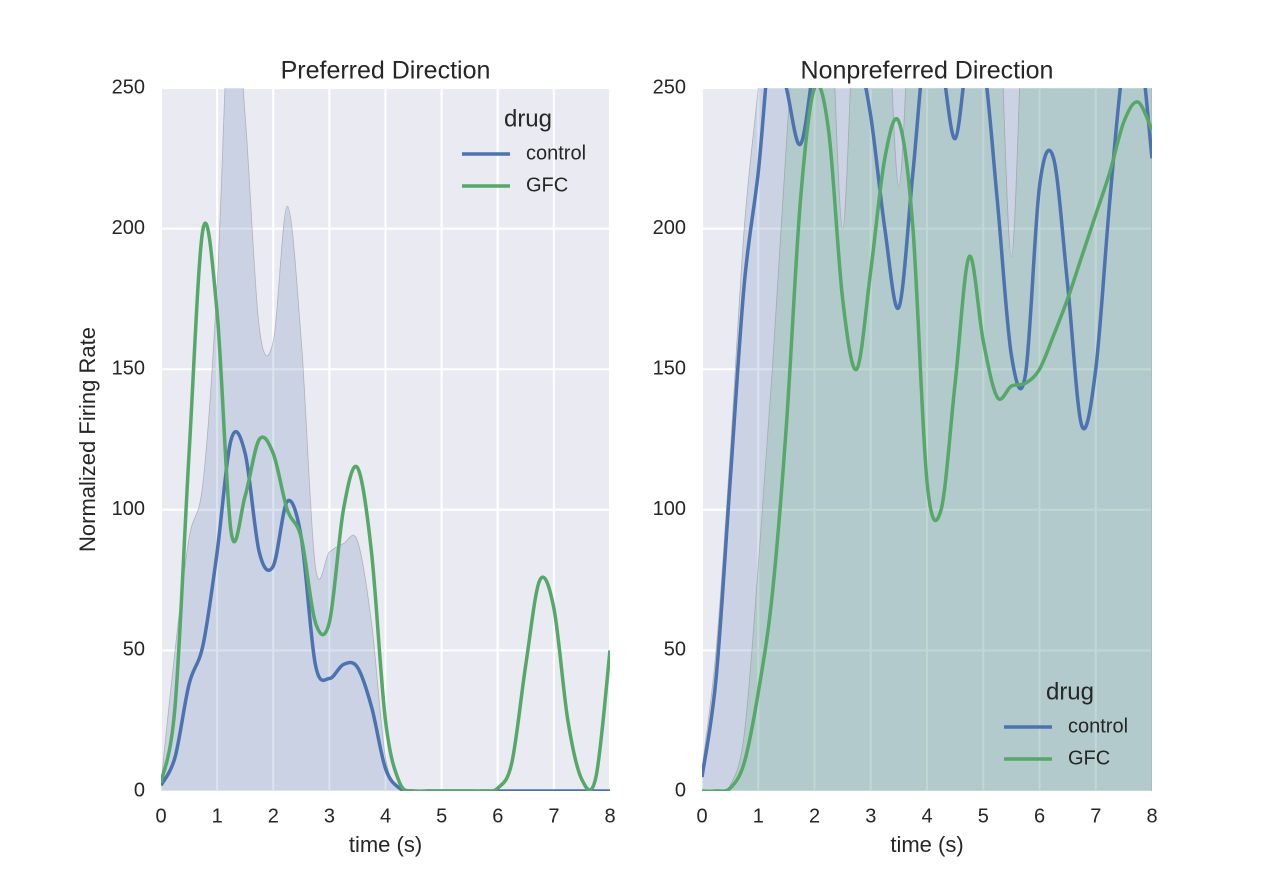 This screenshot has width=1280, height=880. What do you see at coordinates (87, 439) in the screenshot?
I see `y-axis-label: Normalized Firing Rate` at bounding box center [87, 439].